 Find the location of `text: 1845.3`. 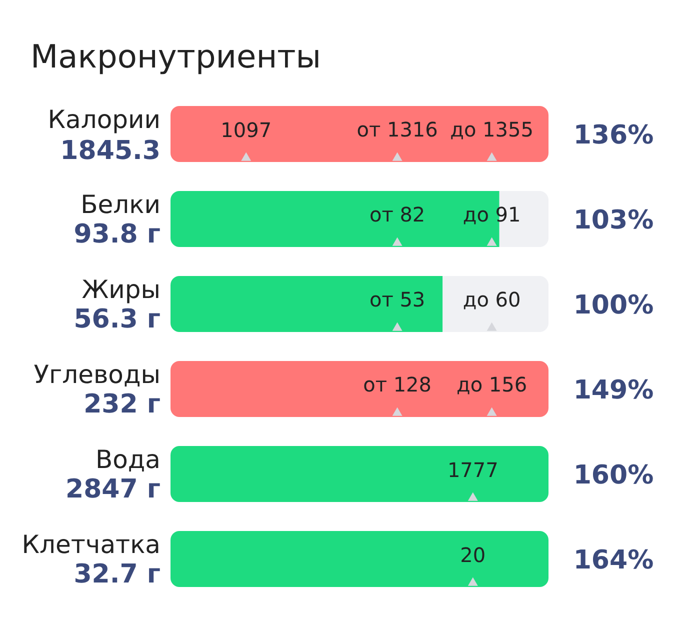

text: 1845.3 is located at coordinates (110, 151).